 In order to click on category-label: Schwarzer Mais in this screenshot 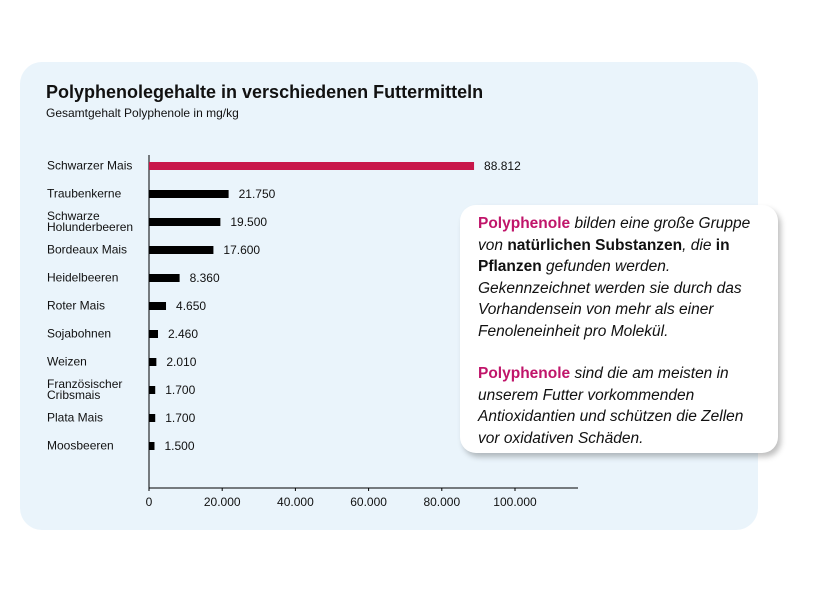, I will do `click(90, 165)`.